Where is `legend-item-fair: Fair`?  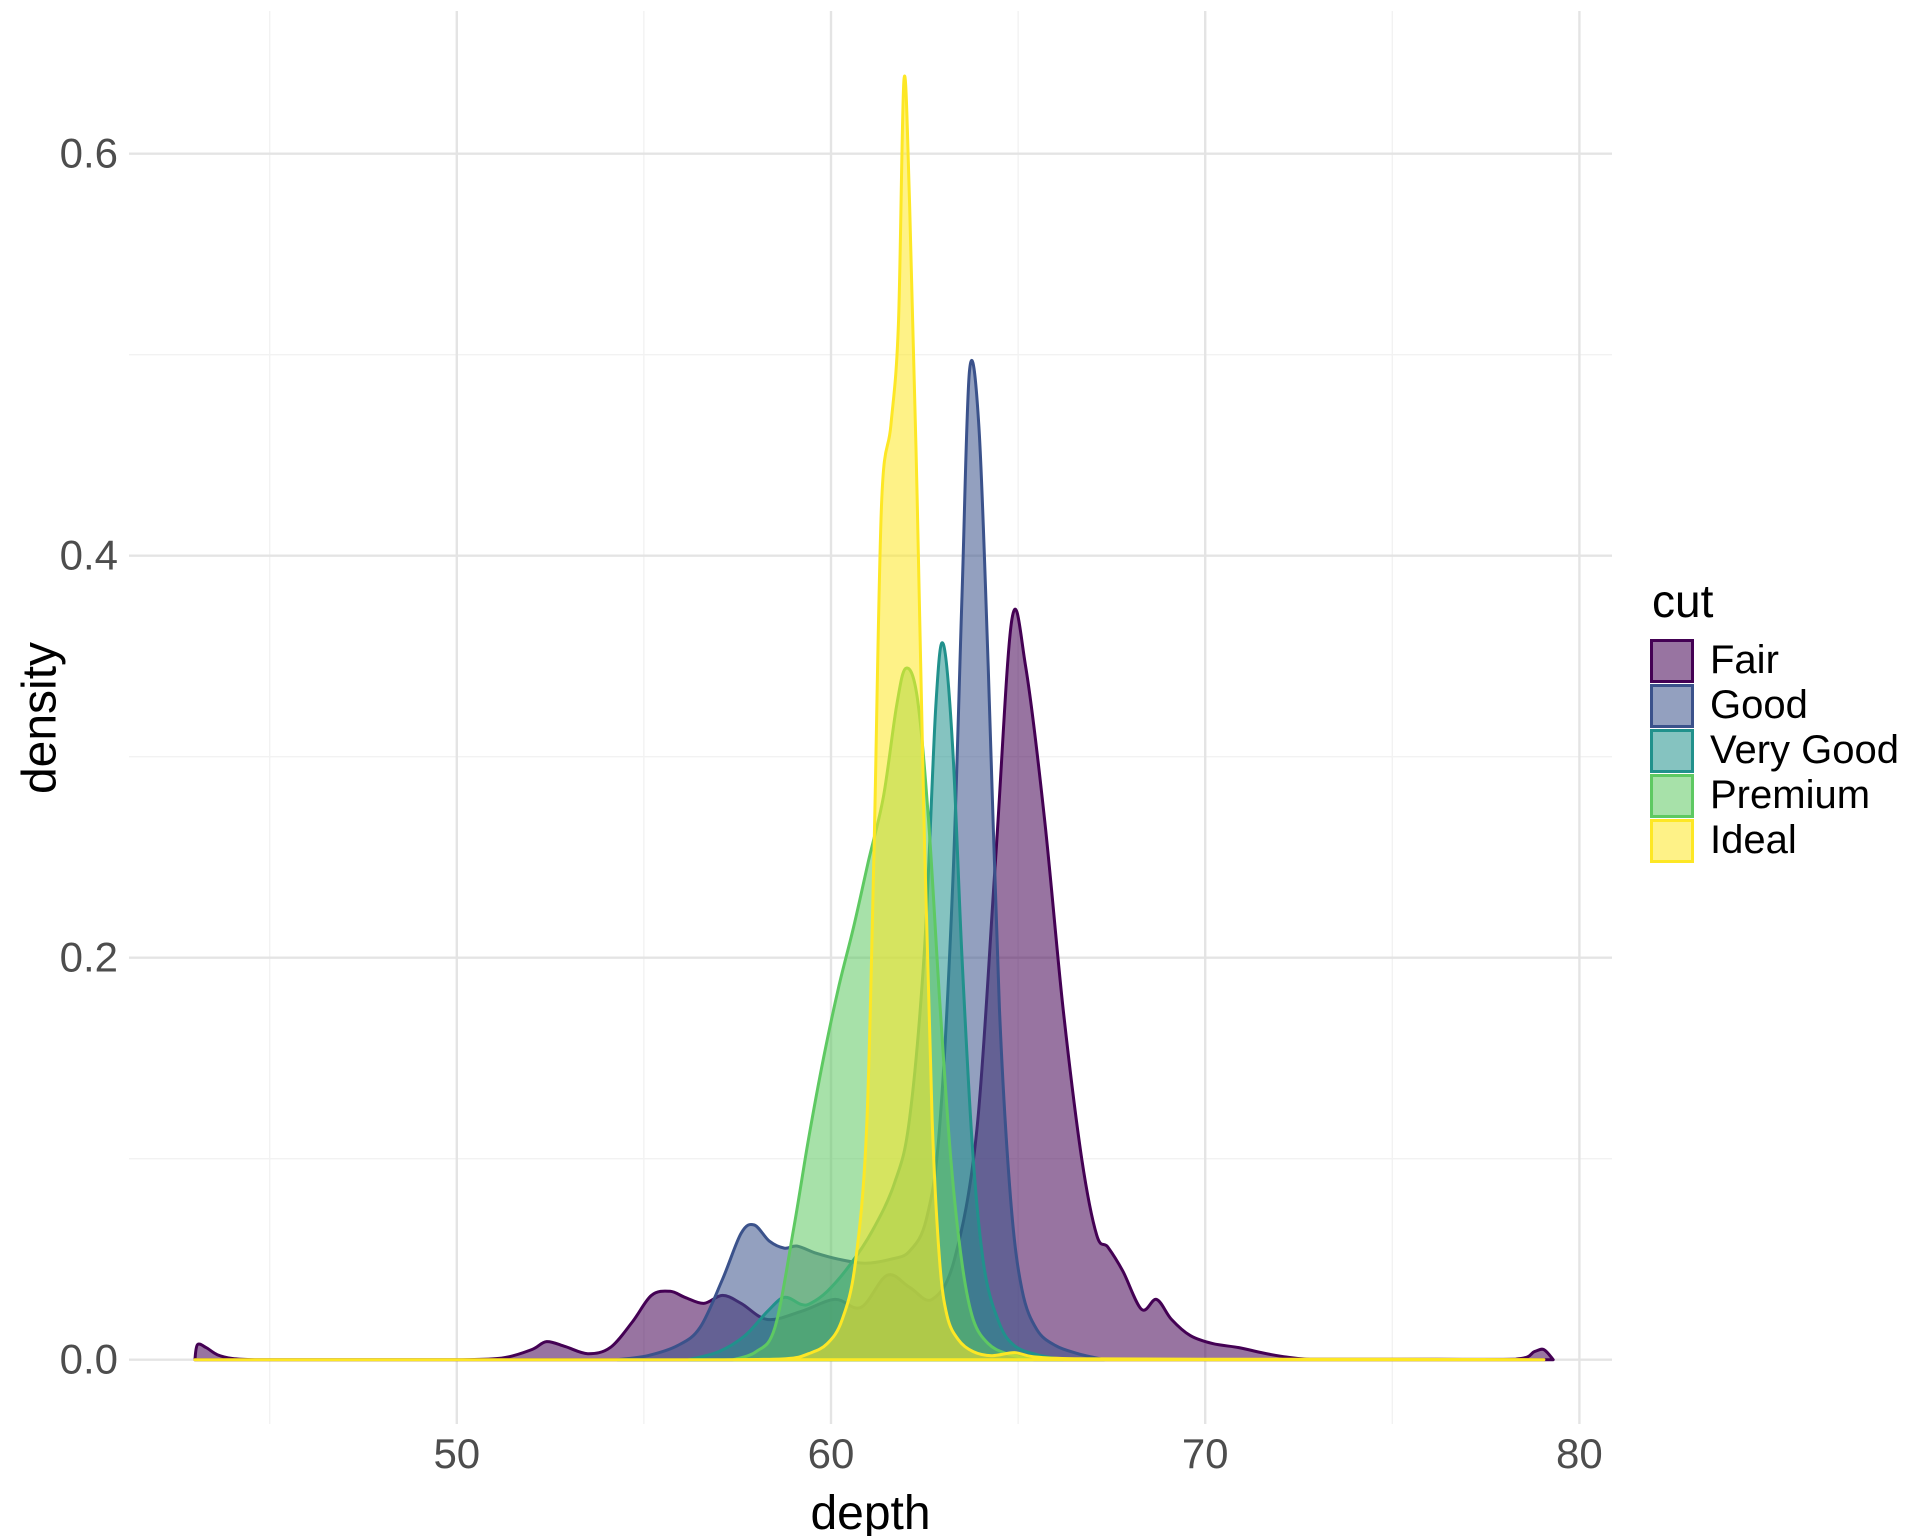 legend-item-fair: Fair is located at coordinates (1774, 660).